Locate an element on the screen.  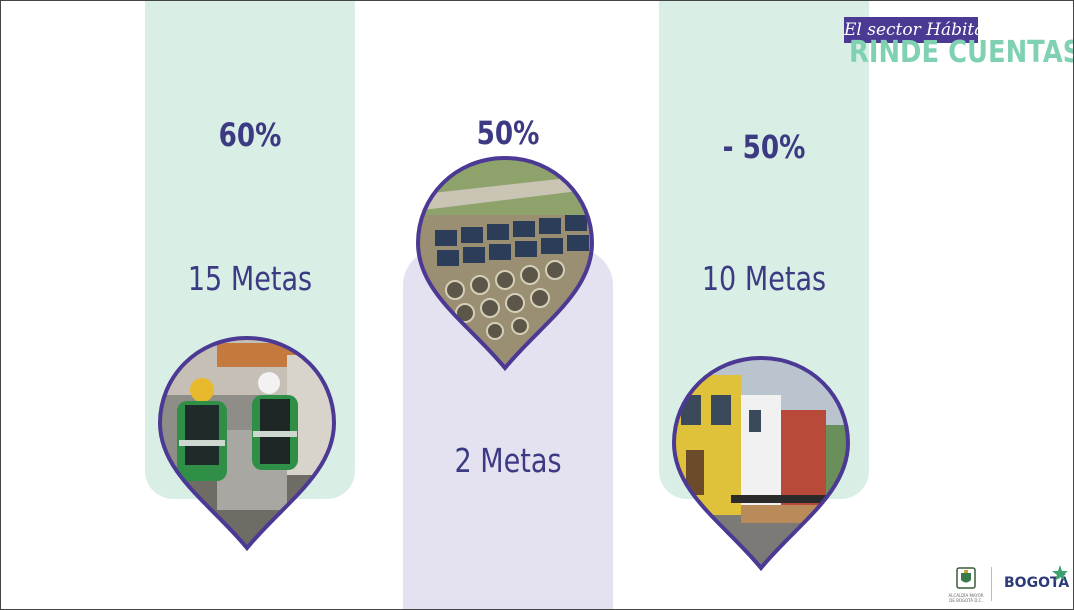
recyclers-pin-icon is located at coordinates (247, 443).